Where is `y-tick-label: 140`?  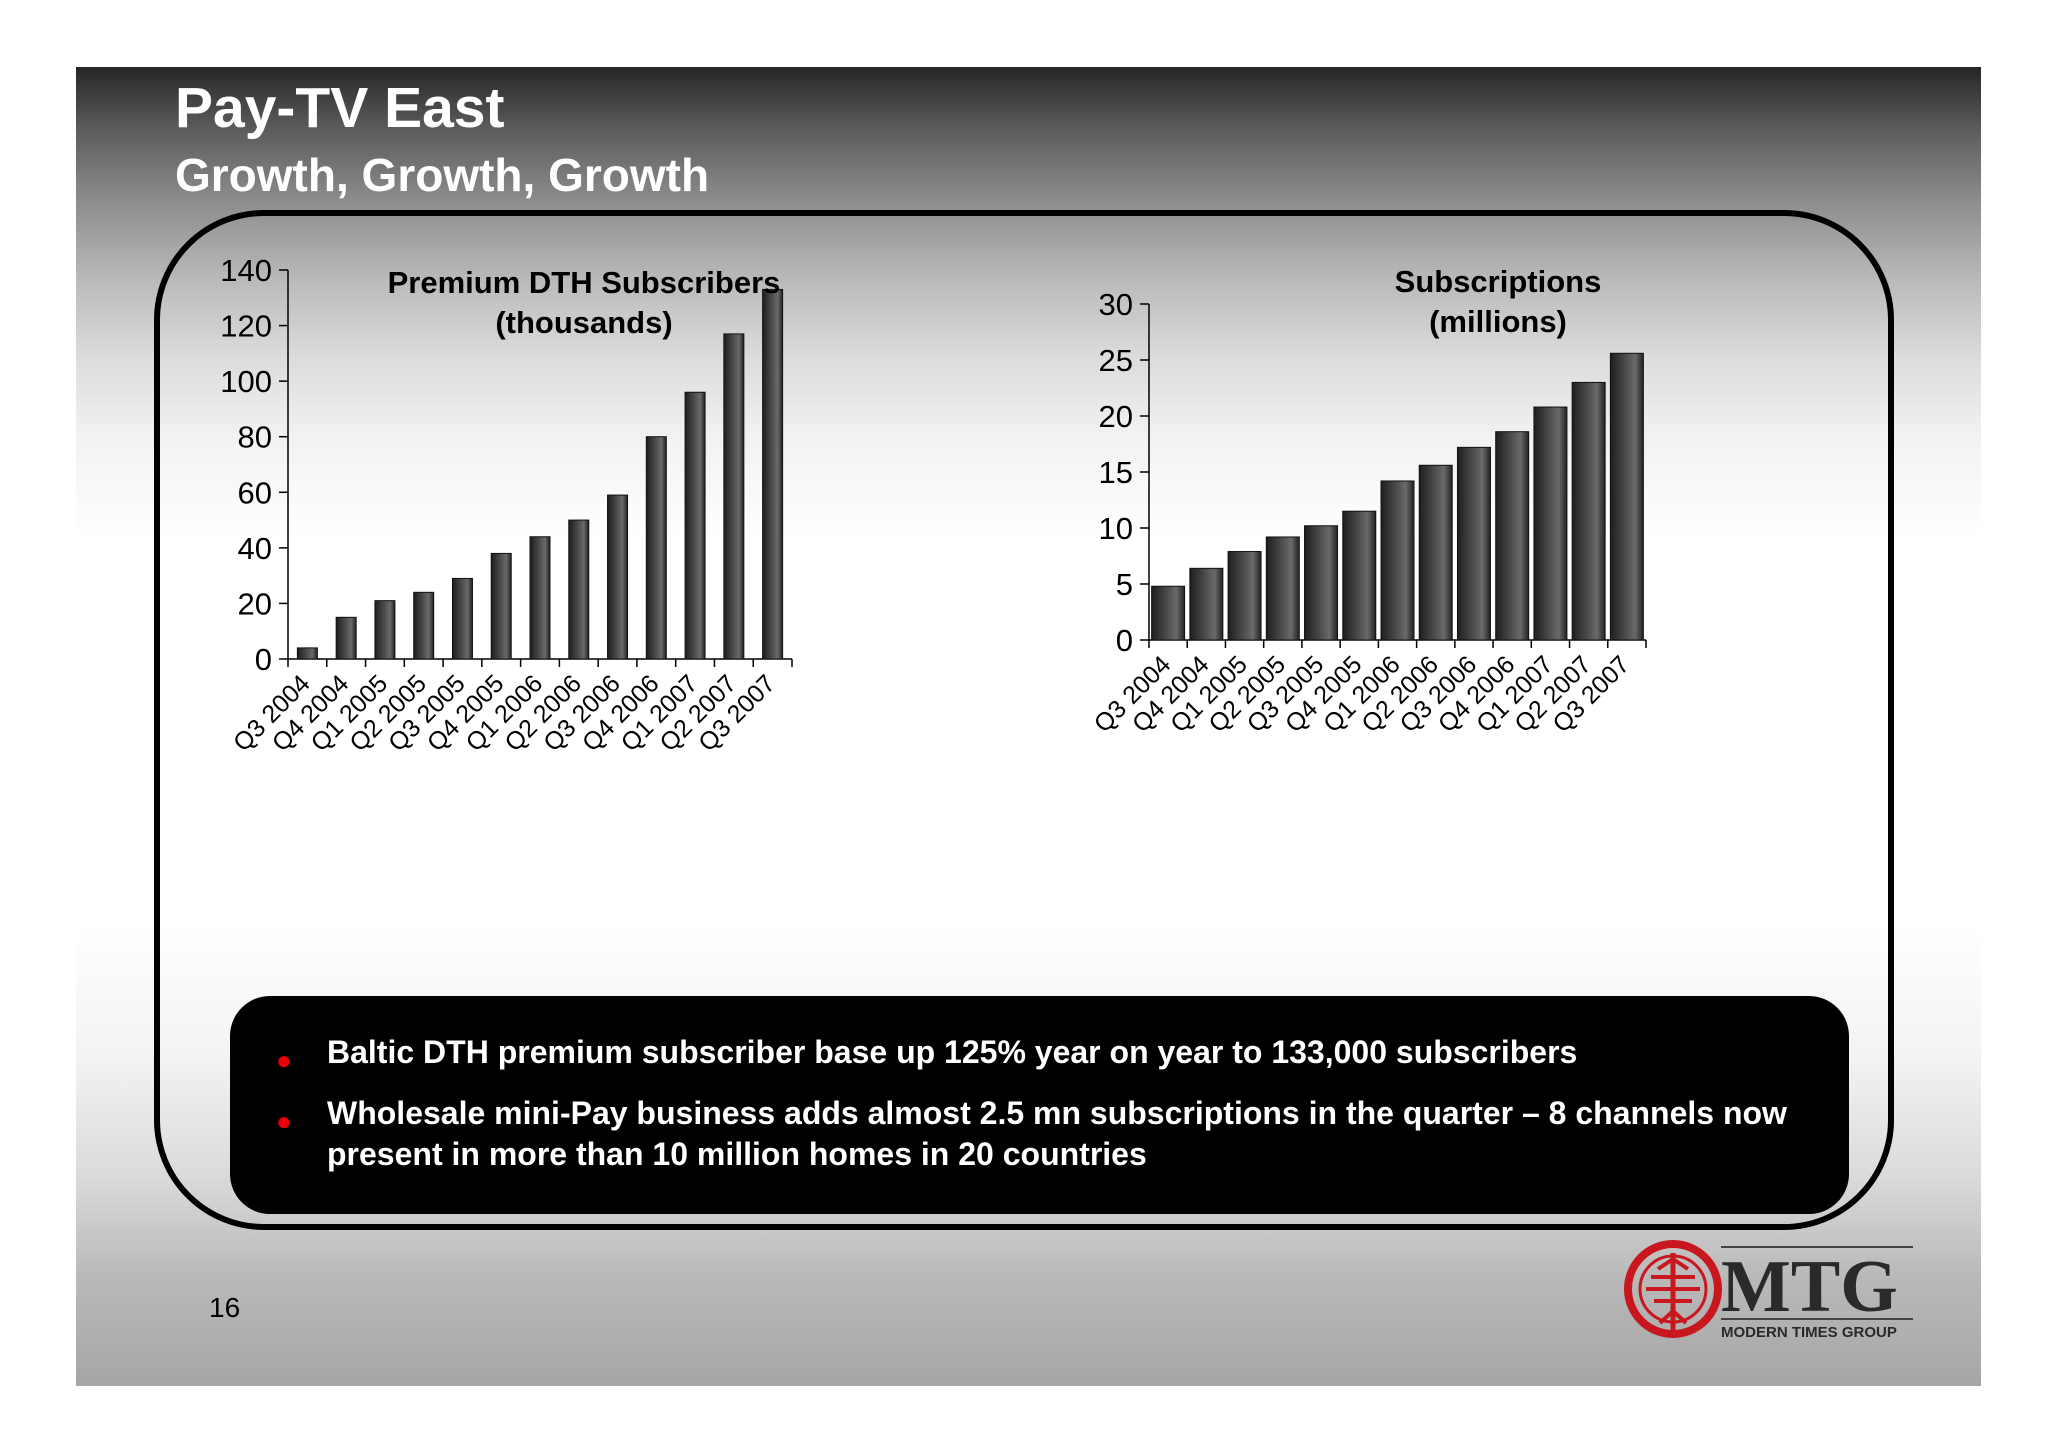
y-tick-label: 140 is located at coordinates (246, 270).